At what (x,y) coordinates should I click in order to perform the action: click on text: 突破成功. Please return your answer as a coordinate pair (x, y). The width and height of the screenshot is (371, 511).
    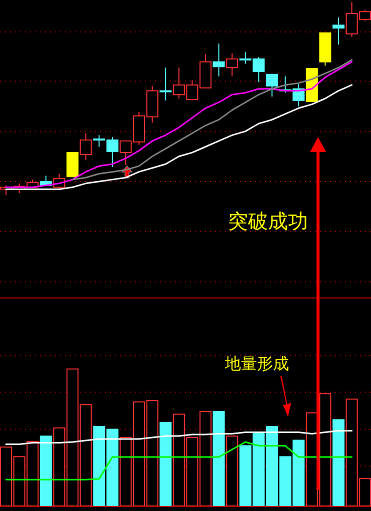
    Looking at the image, I should click on (268, 221).